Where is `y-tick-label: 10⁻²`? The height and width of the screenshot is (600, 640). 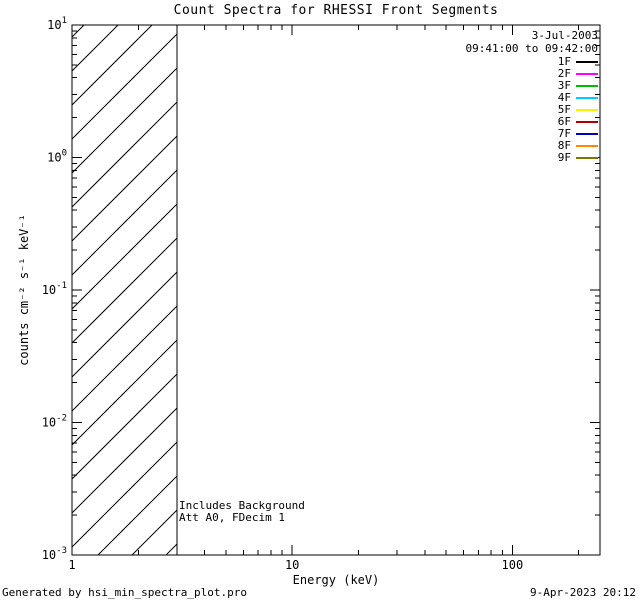
y-tick-label: 10⁻² is located at coordinates (54, 422).